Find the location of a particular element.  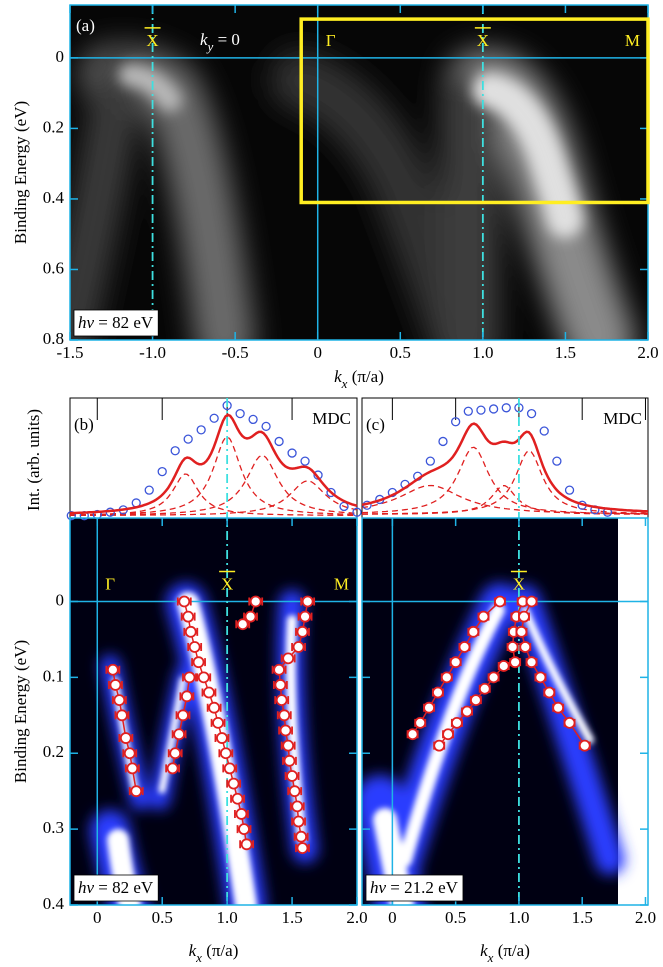

x-tick-label: -0.5 is located at coordinates (235, 352).